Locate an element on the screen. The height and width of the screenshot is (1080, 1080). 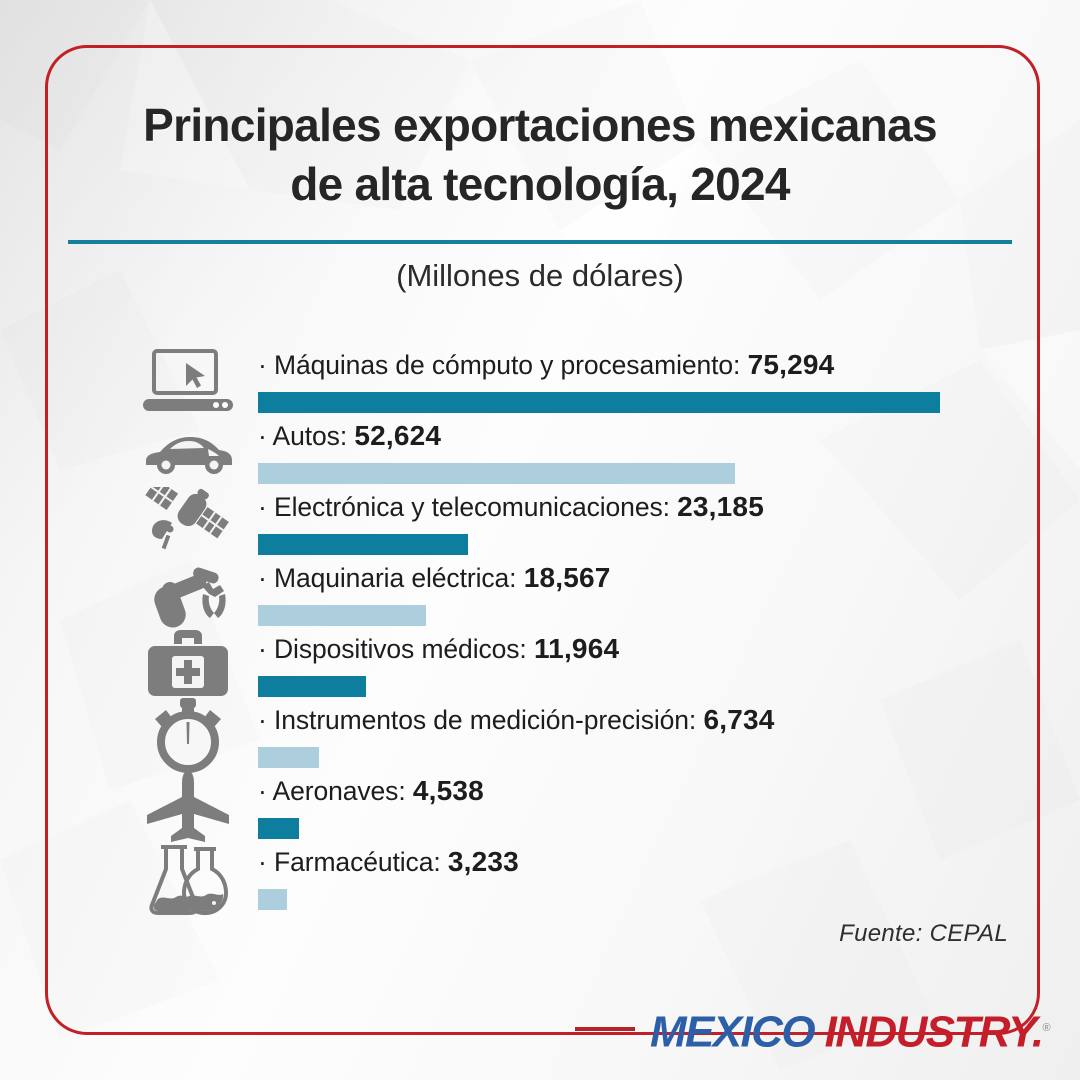
category-value: 6,734 is located at coordinates (739, 719).